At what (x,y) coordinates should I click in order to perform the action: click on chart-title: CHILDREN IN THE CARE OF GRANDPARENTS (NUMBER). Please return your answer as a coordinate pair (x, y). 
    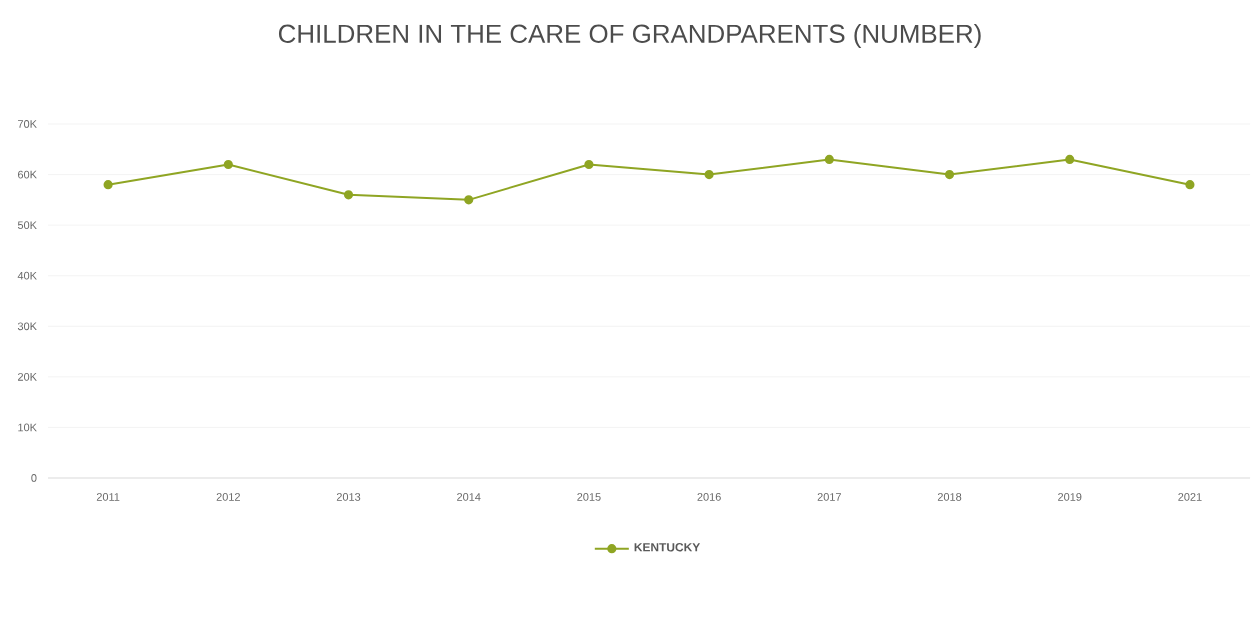
    Looking at the image, I should click on (629, 36).